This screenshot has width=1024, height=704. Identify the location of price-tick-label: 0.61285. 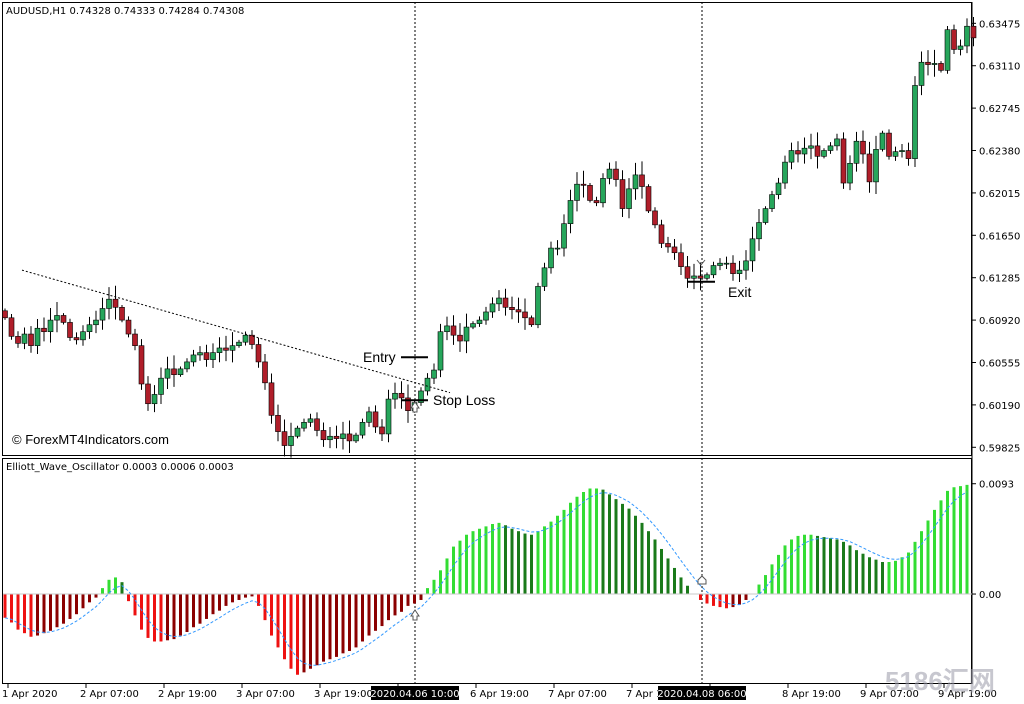
(999, 279).